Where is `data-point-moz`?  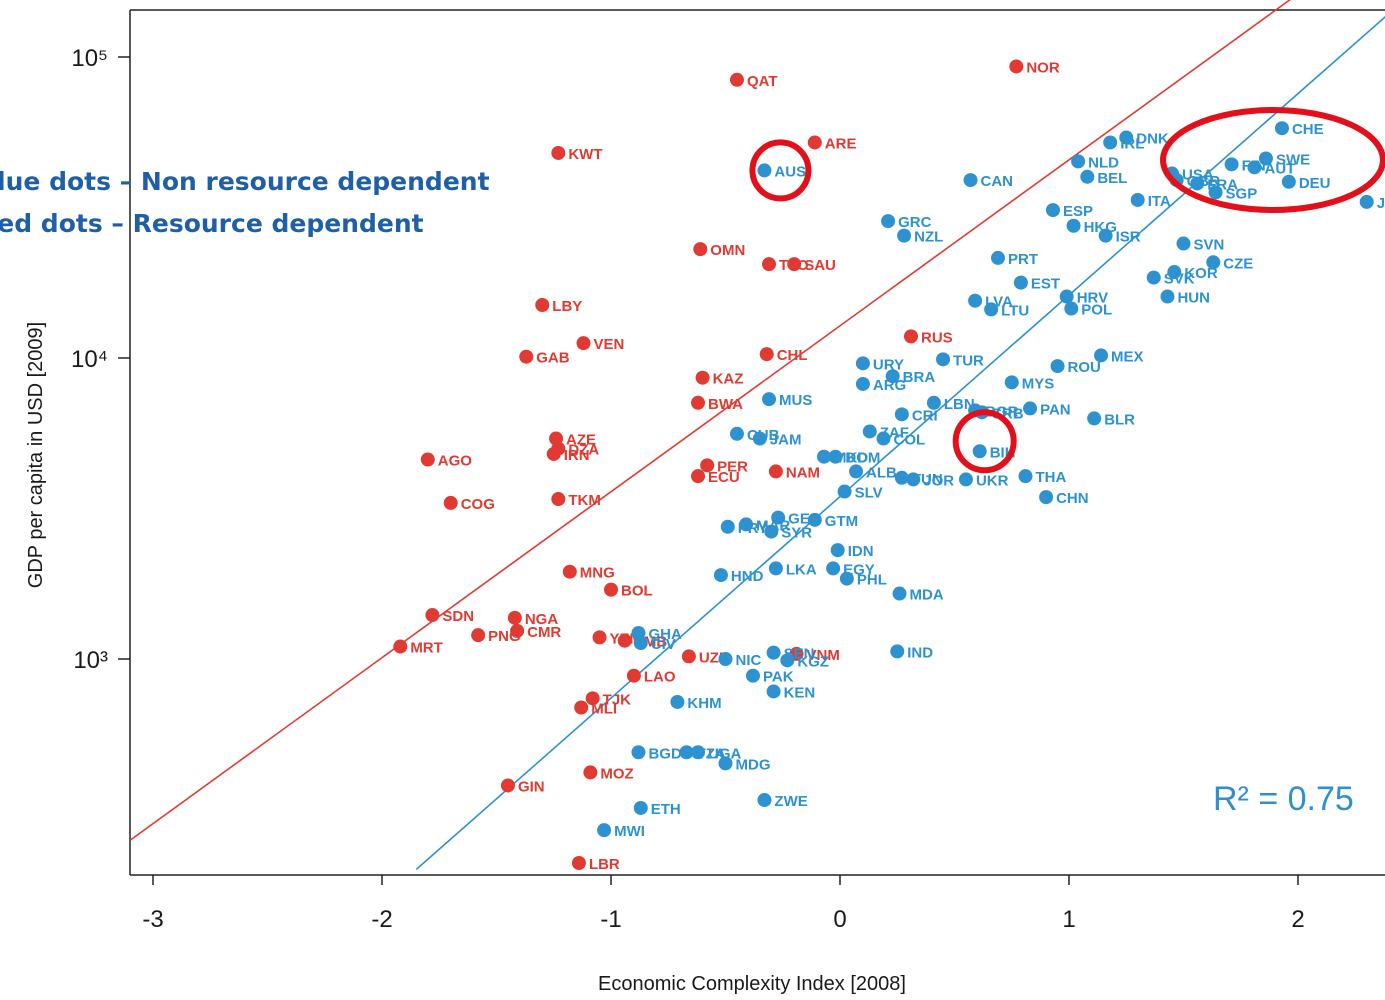 data-point-moz is located at coordinates (590, 772).